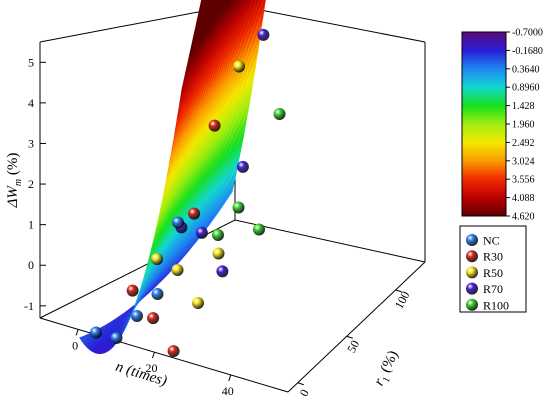  Describe the element at coordinates (387, 369) in the screenshot. I see `y-axis-title: r1 (%)` at that location.